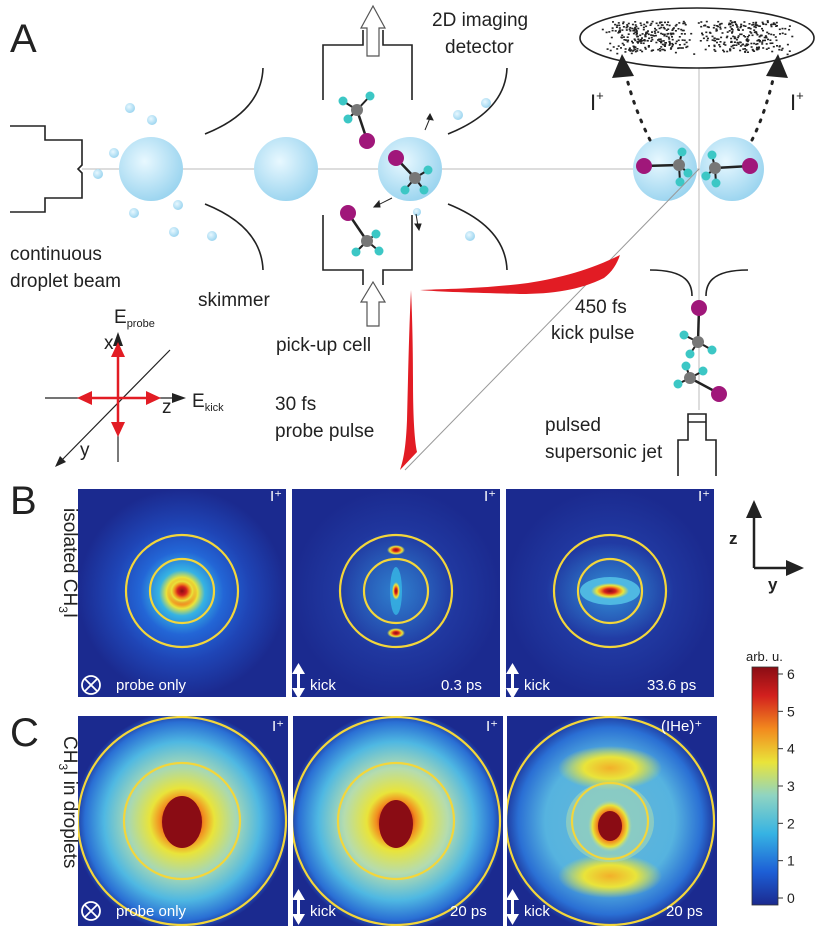 The width and height of the screenshot is (830, 932). Describe the element at coordinates (704, 496) in the screenshot. I see `b3-ion-label: I⁺` at that location.